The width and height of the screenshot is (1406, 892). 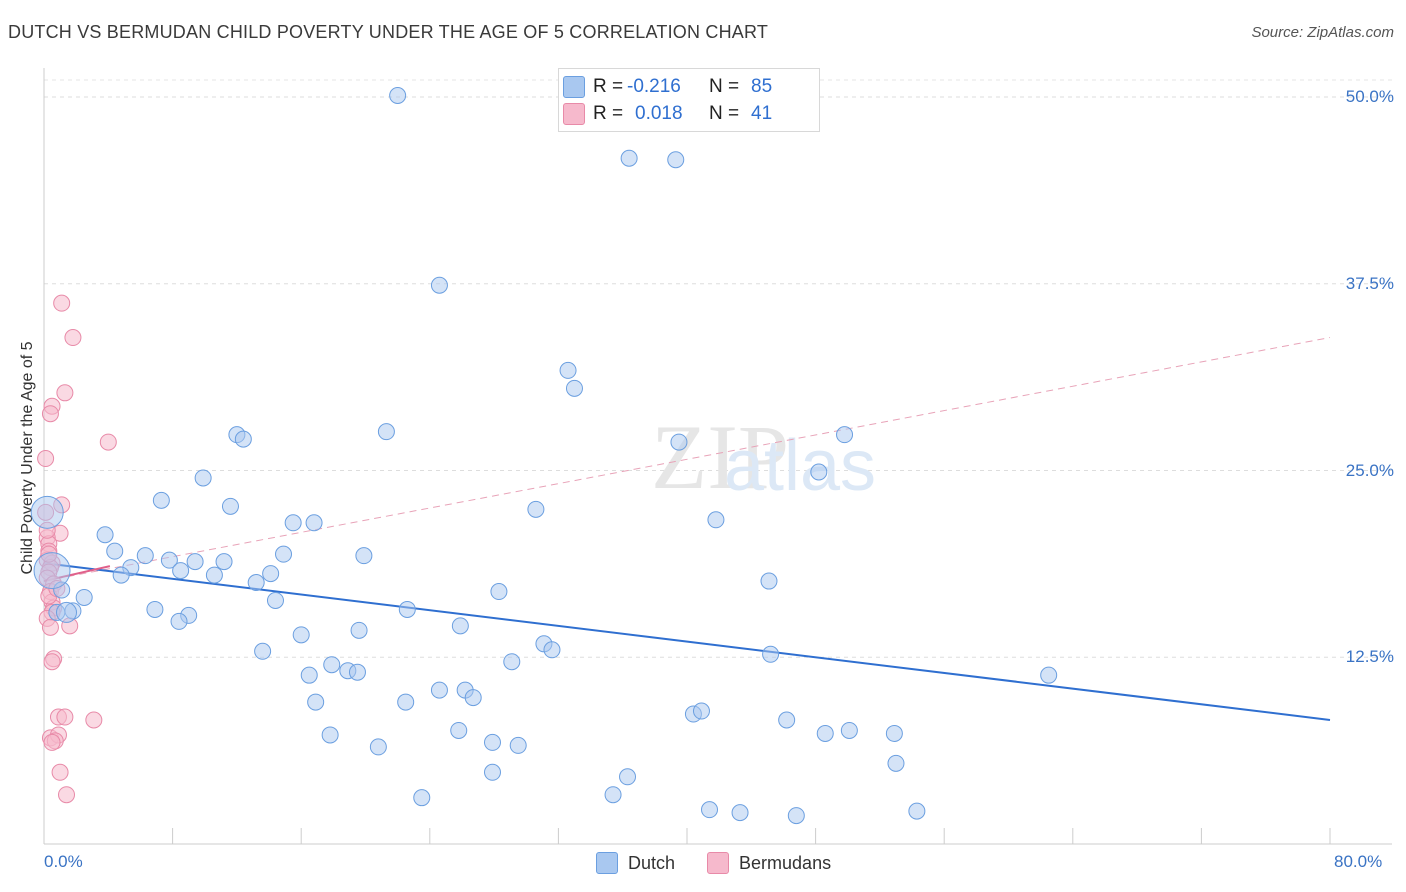 I want to click on x-tick-min: 0.0%, so click(x=63, y=861).